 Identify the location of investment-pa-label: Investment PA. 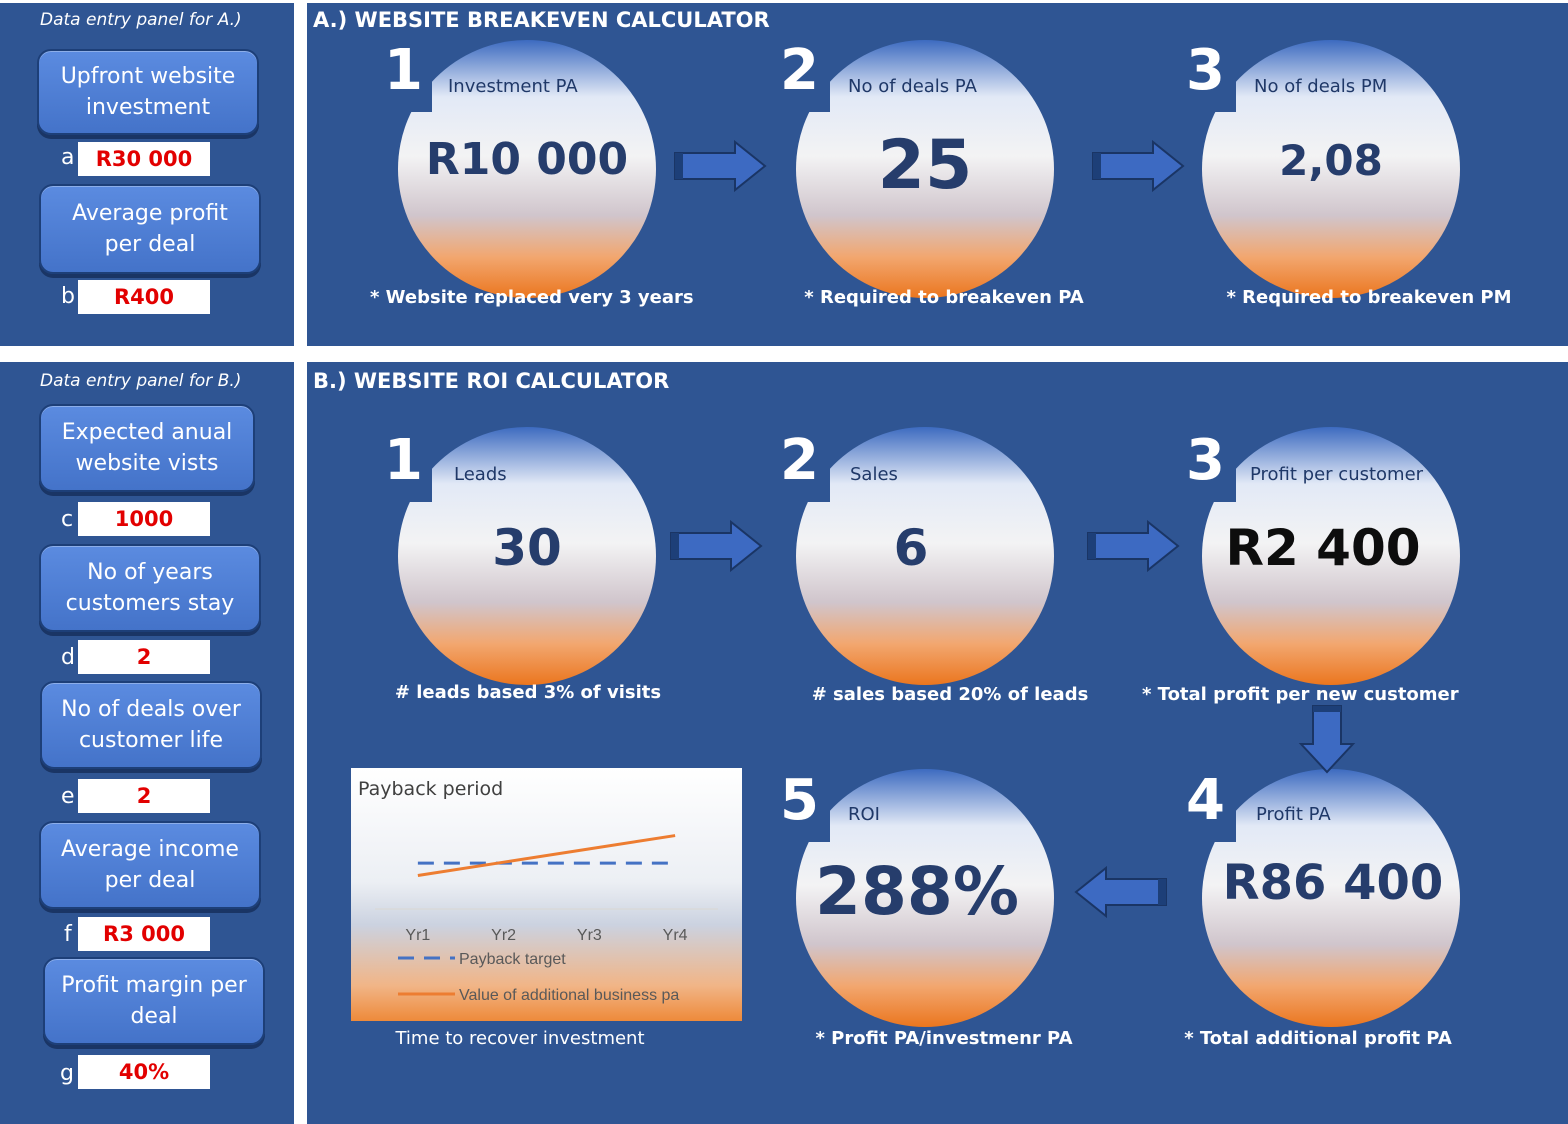
(513, 86).